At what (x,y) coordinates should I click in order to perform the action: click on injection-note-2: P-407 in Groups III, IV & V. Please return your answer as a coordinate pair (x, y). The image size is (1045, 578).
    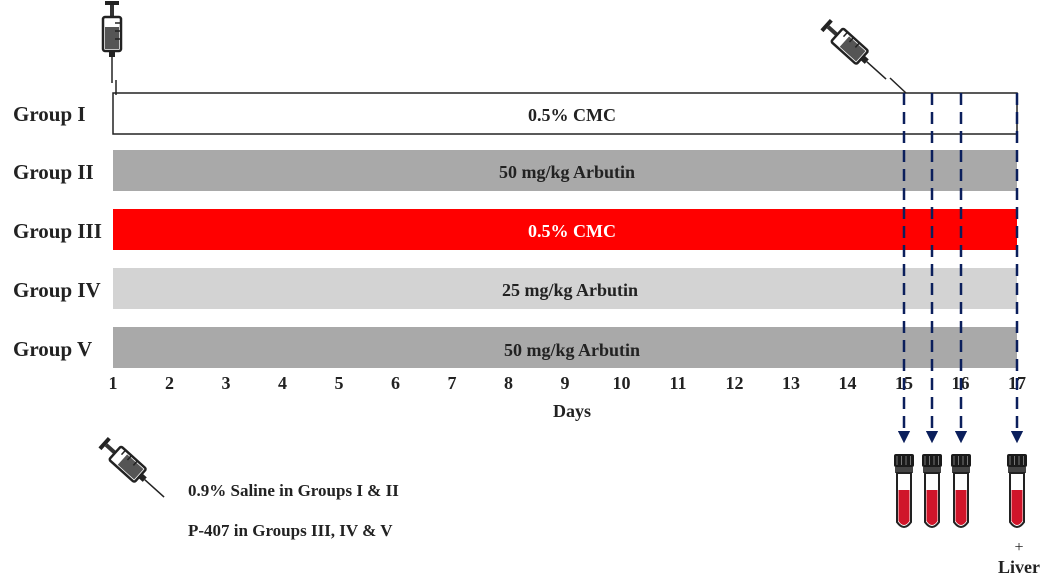
    Looking at the image, I should click on (290, 530).